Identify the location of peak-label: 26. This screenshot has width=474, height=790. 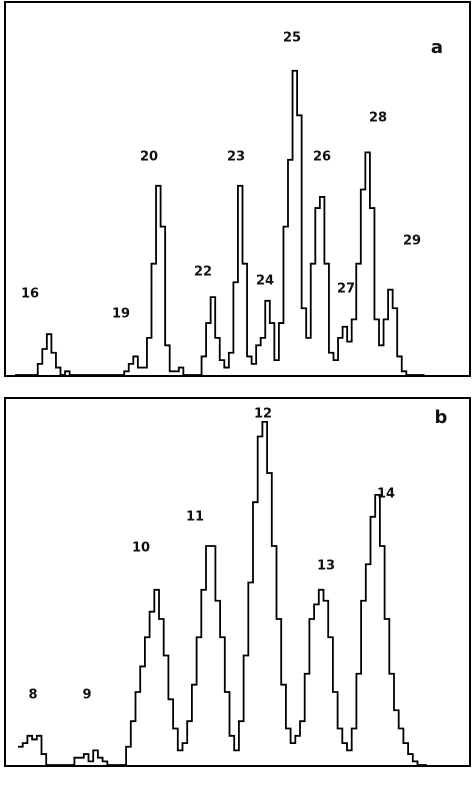
(322, 157).